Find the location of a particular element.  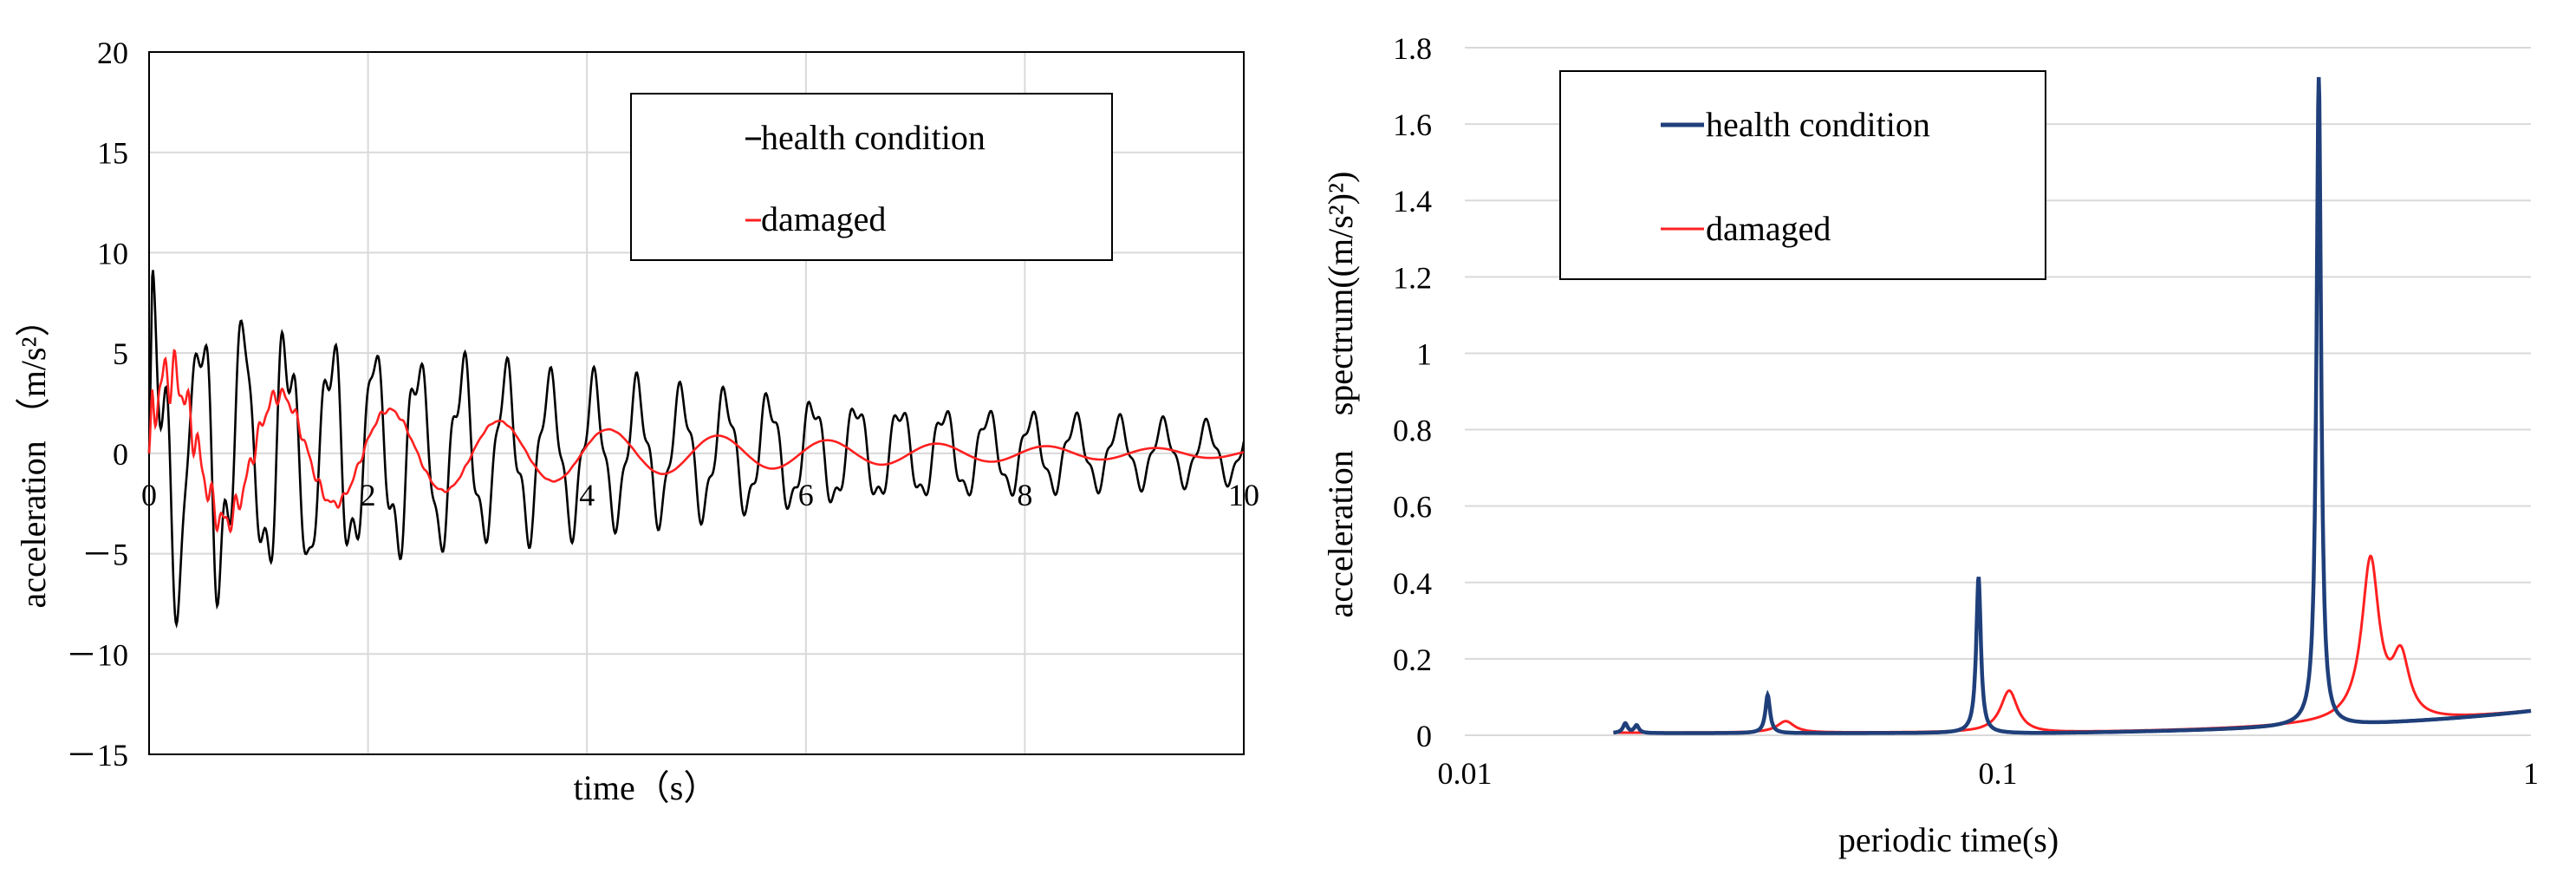

chart2-y-axis-label: acceleration spectrum((m/s²)²) is located at coordinates (1340, 395).